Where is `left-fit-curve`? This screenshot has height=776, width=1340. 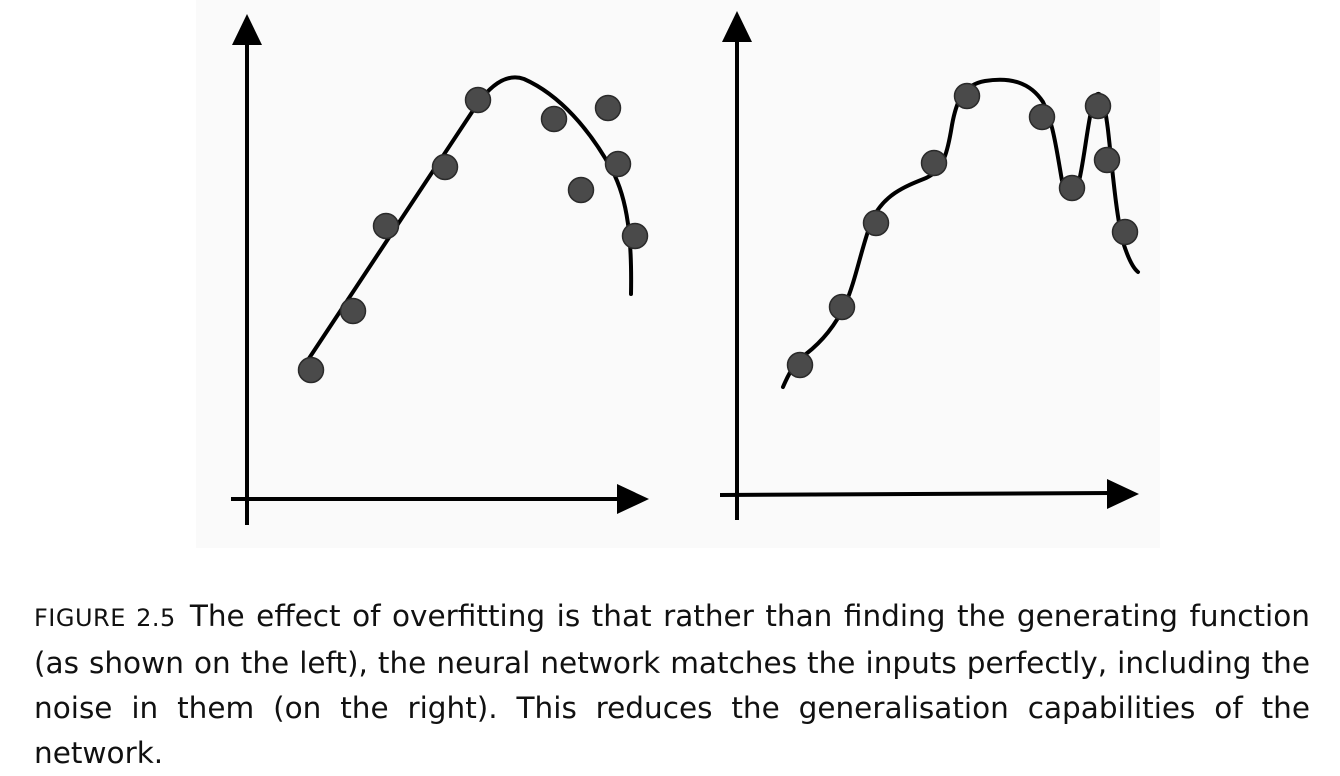 left-fit-curve is located at coordinates (466, 224).